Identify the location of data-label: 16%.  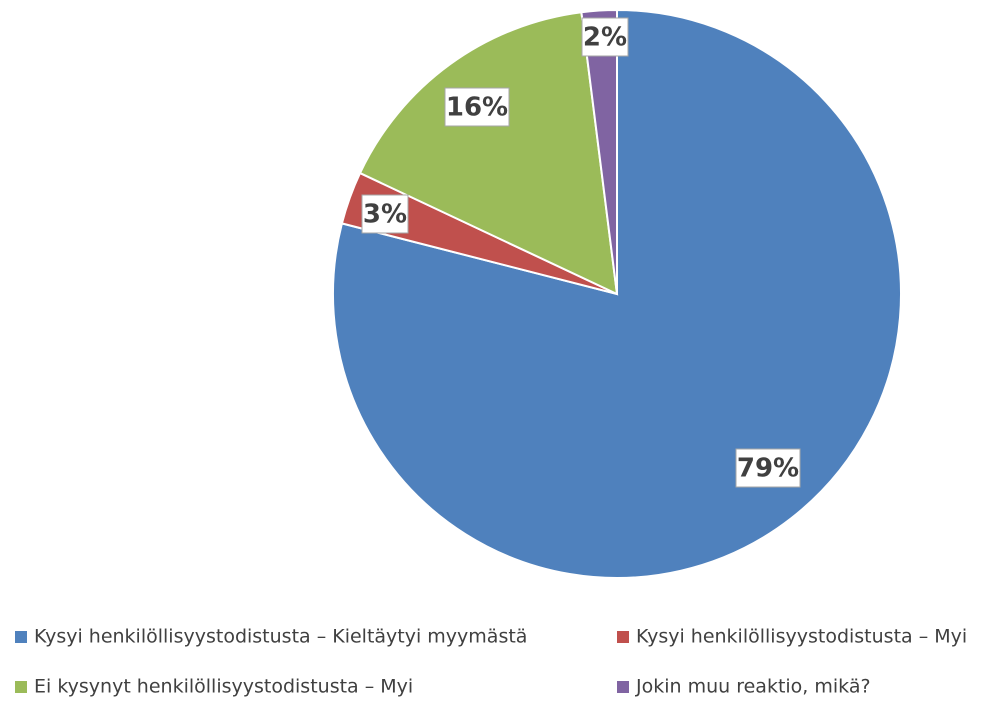
(477, 108).